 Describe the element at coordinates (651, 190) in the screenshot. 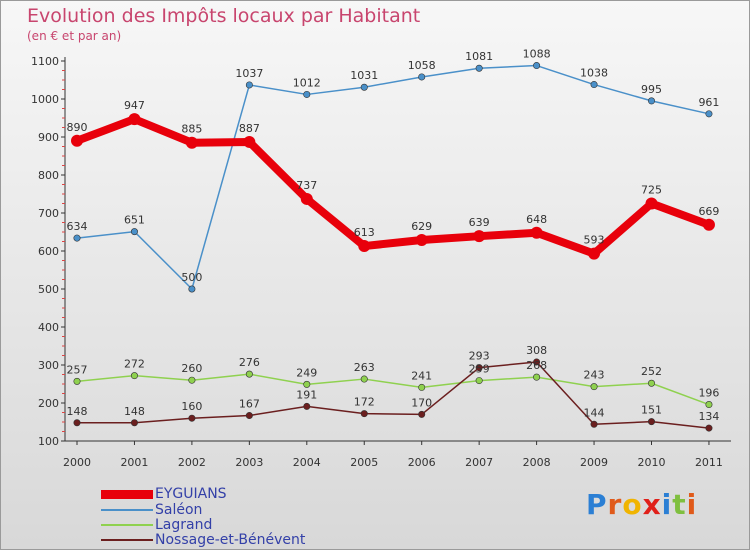

I see `data-label: 725` at that location.